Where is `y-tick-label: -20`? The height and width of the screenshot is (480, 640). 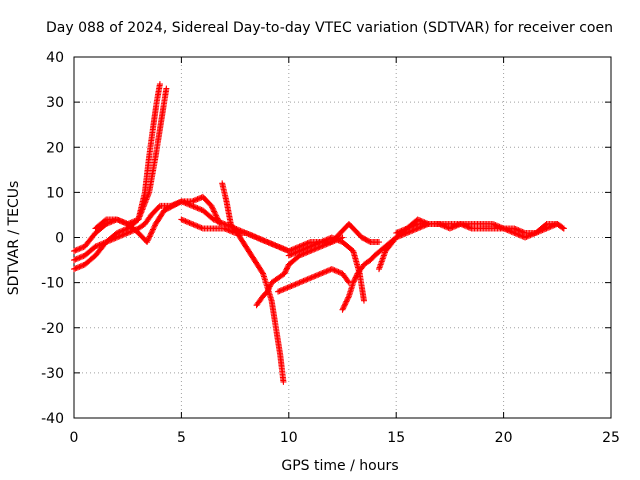 y-tick-label: -20 is located at coordinates (52, 329).